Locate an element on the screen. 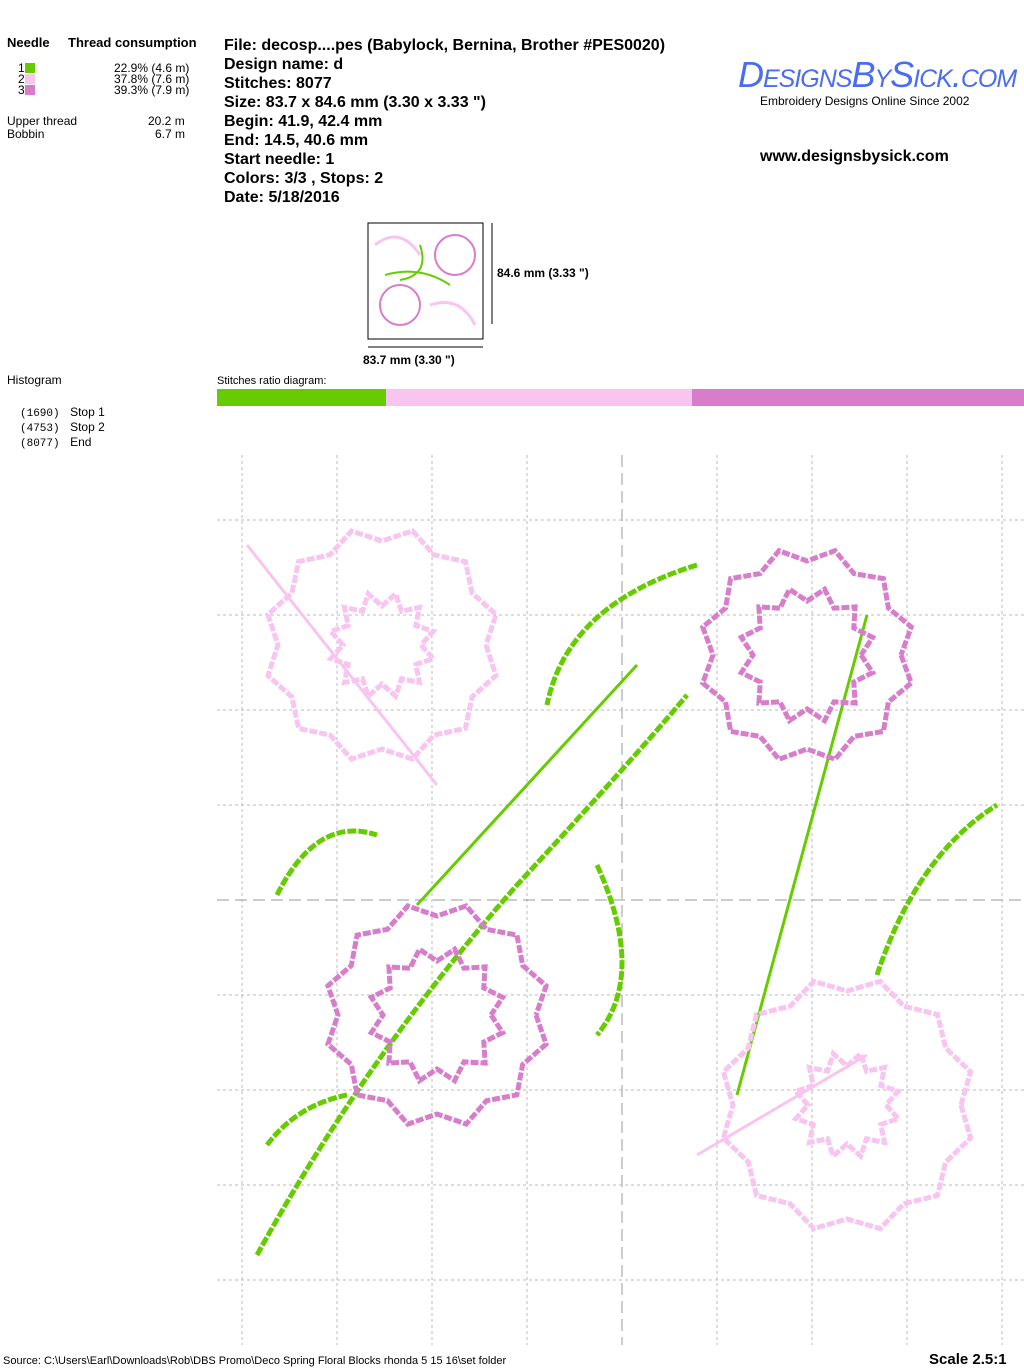 The width and height of the screenshot is (1024, 1370). stop-row: (1690) Stop 1 is located at coordinates (62, 412).